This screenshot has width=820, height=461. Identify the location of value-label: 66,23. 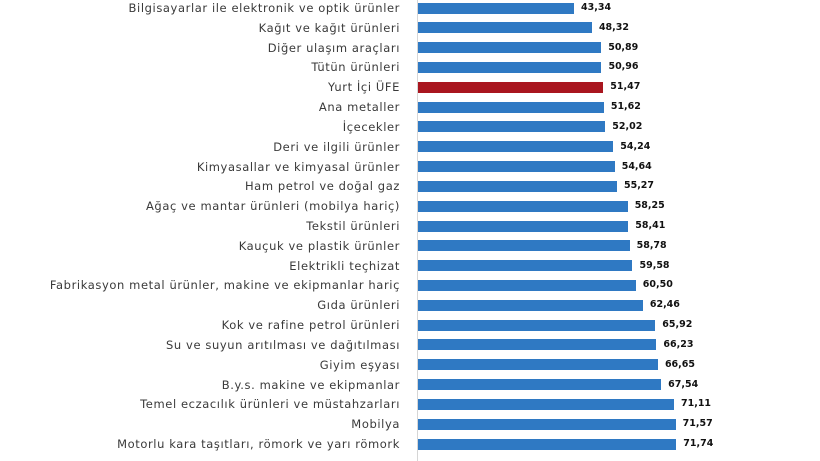
(678, 344).